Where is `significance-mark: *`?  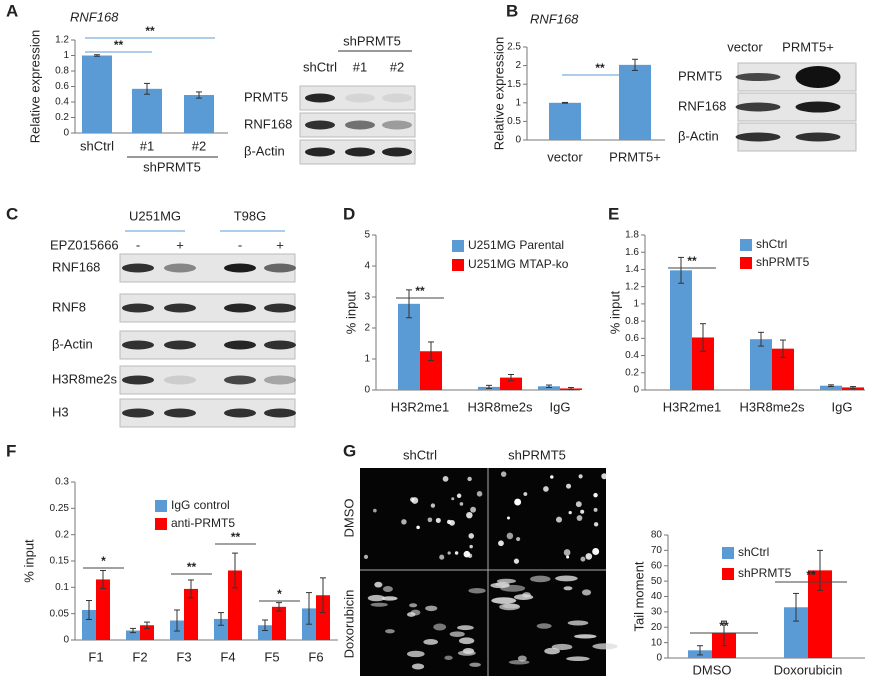 significance-mark: * is located at coordinates (279, 594).